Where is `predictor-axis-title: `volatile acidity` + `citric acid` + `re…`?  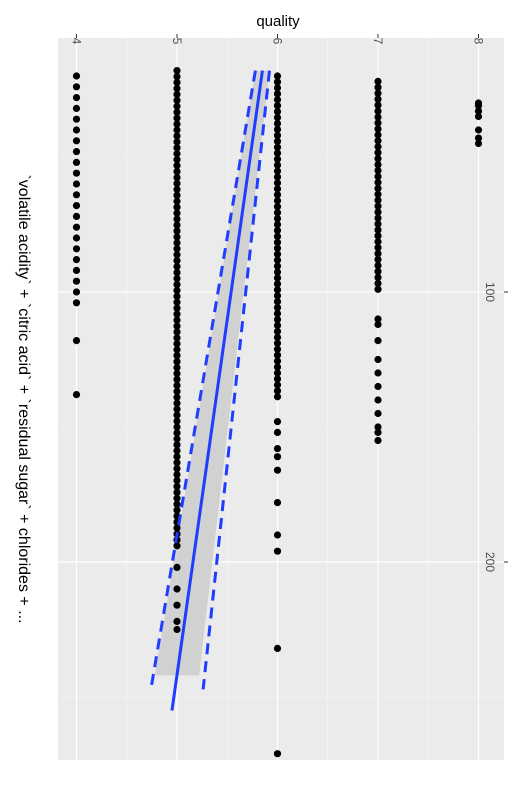
predictor-axis-title: `volatile acidity` + `citric acid` + `re… is located at coordinates (23, 398).